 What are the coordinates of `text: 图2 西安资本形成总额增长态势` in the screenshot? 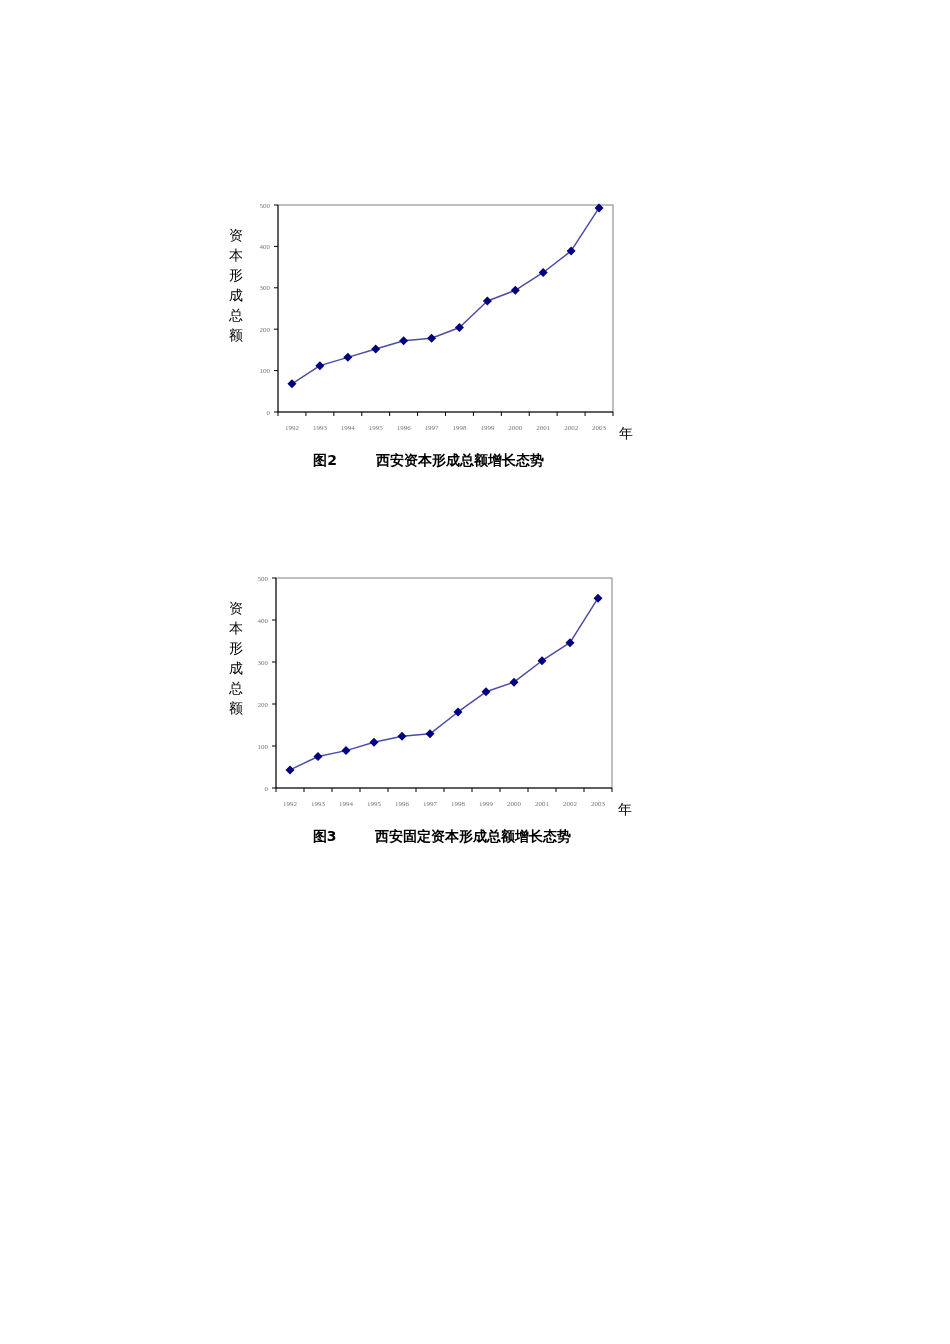 It's located at (428, 460).